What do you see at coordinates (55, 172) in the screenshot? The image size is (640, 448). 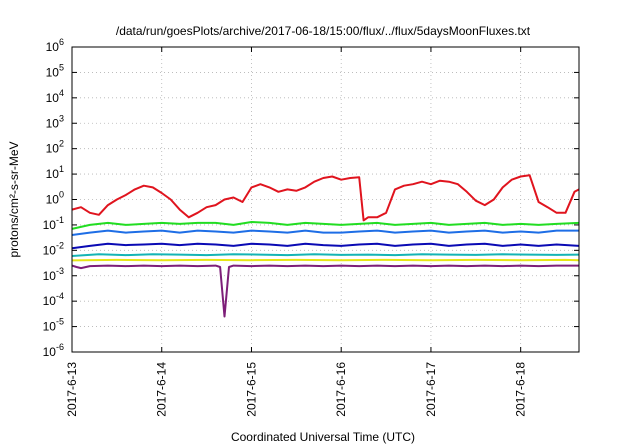 I see `y-tick-label: 10¹` at bounding box center [55, 172].